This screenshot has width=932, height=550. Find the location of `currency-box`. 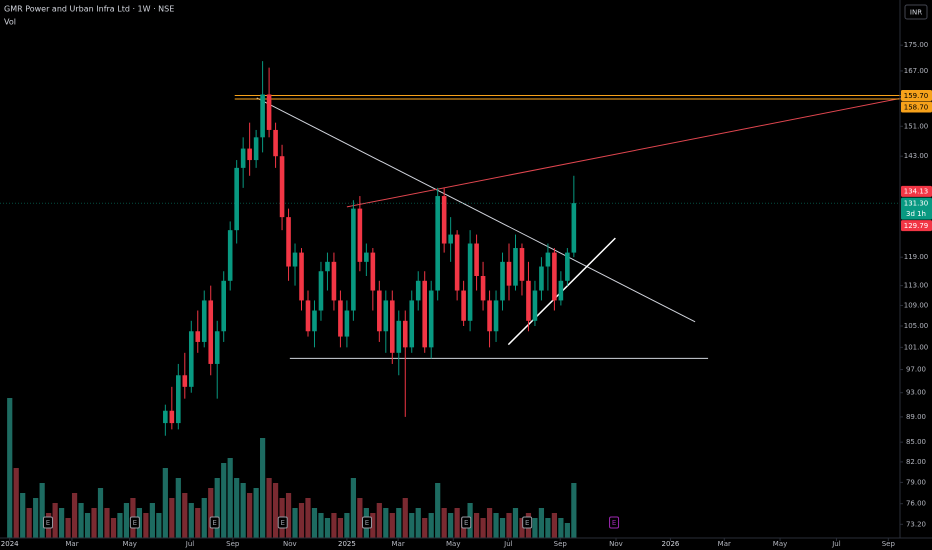

currency-box is located at coordinates (916, 12).